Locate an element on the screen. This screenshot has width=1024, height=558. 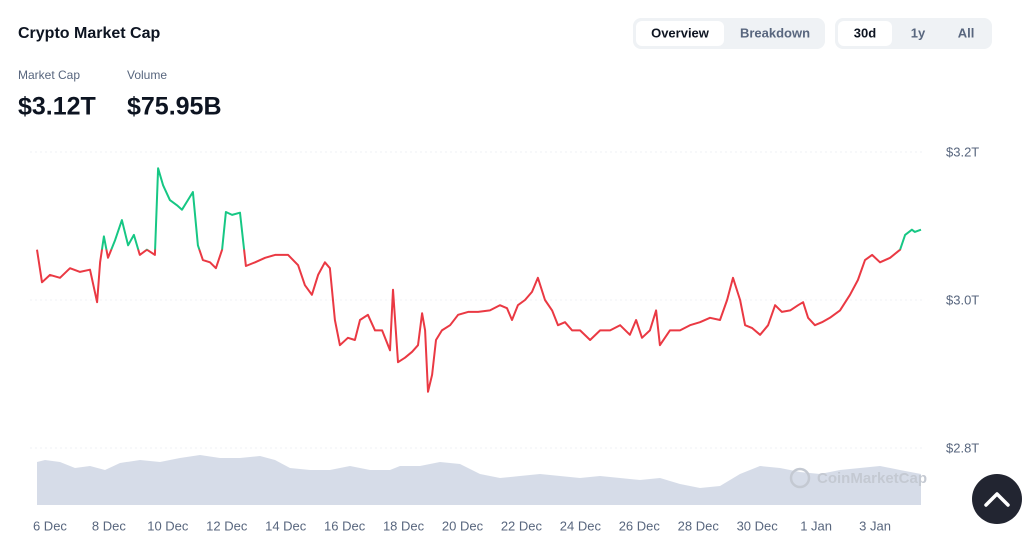
scroll-top is located at coordinates (997, 499).